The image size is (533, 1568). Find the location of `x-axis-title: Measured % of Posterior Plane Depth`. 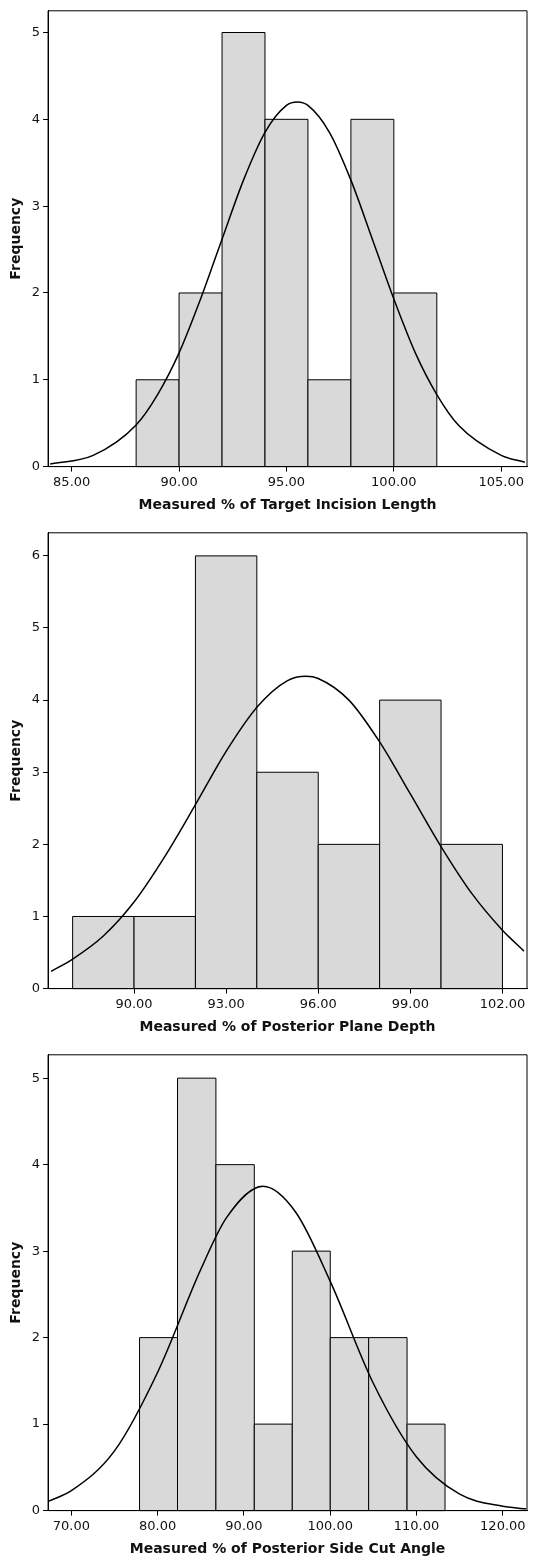

x-axis-title: Measured % of Posterior Plane Depth is located at coordinates (287, 1026).